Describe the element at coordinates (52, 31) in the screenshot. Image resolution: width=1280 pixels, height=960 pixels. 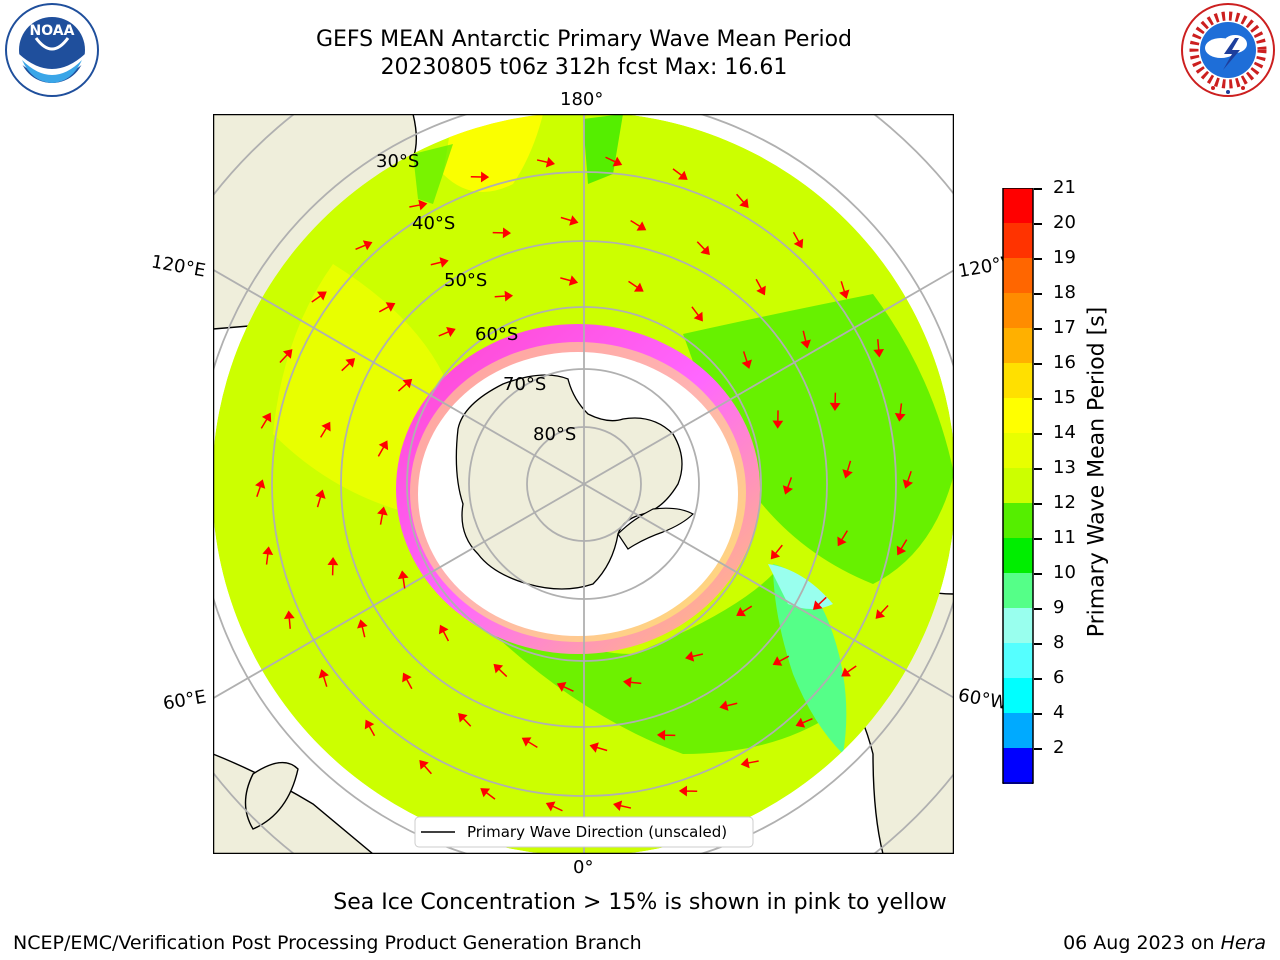
I see `svg-text: NOAA` at that location.